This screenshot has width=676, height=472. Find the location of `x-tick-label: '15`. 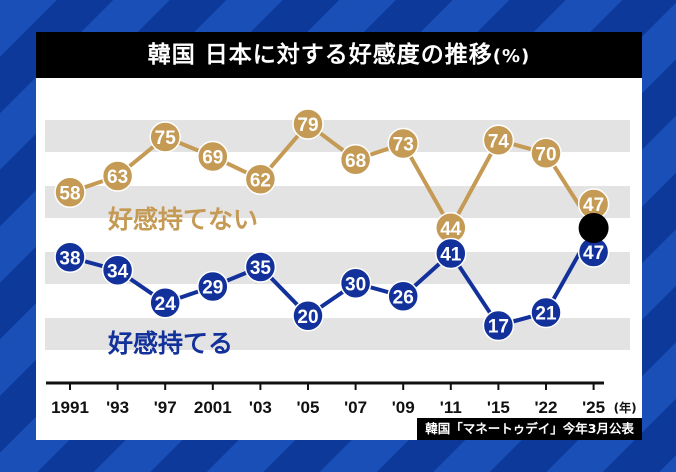

x-tick-label: '15 is located at coordinates (498, 407).